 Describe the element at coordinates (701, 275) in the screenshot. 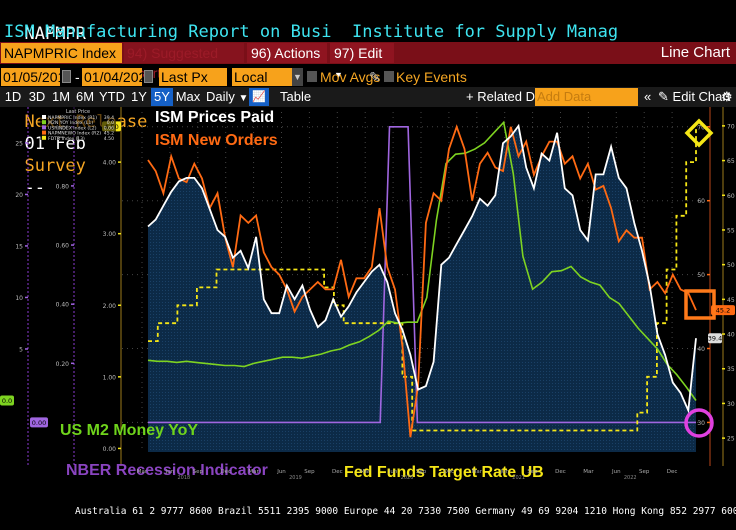

I see `axis-tick-label-r2: 50` at that location.